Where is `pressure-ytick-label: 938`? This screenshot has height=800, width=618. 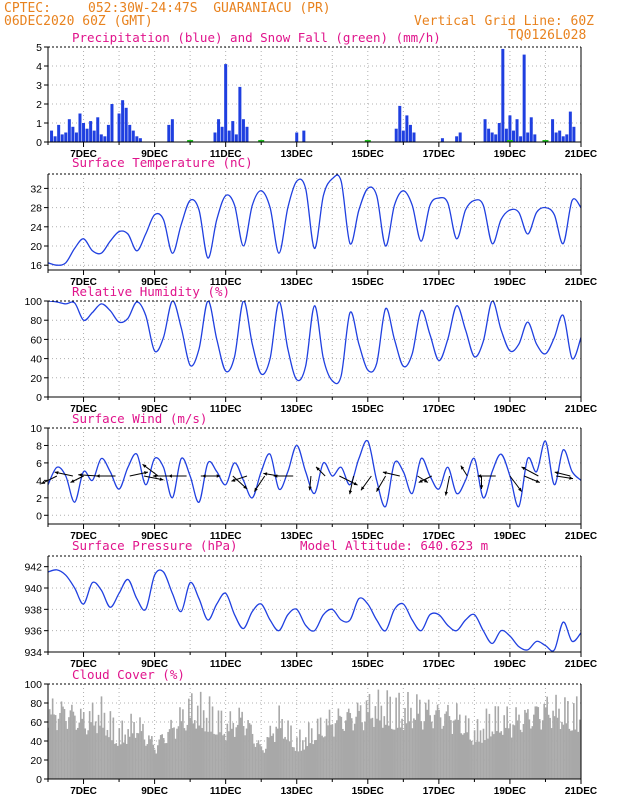
pressure-ytick-label: 938 is located at coordinates (33, 610).